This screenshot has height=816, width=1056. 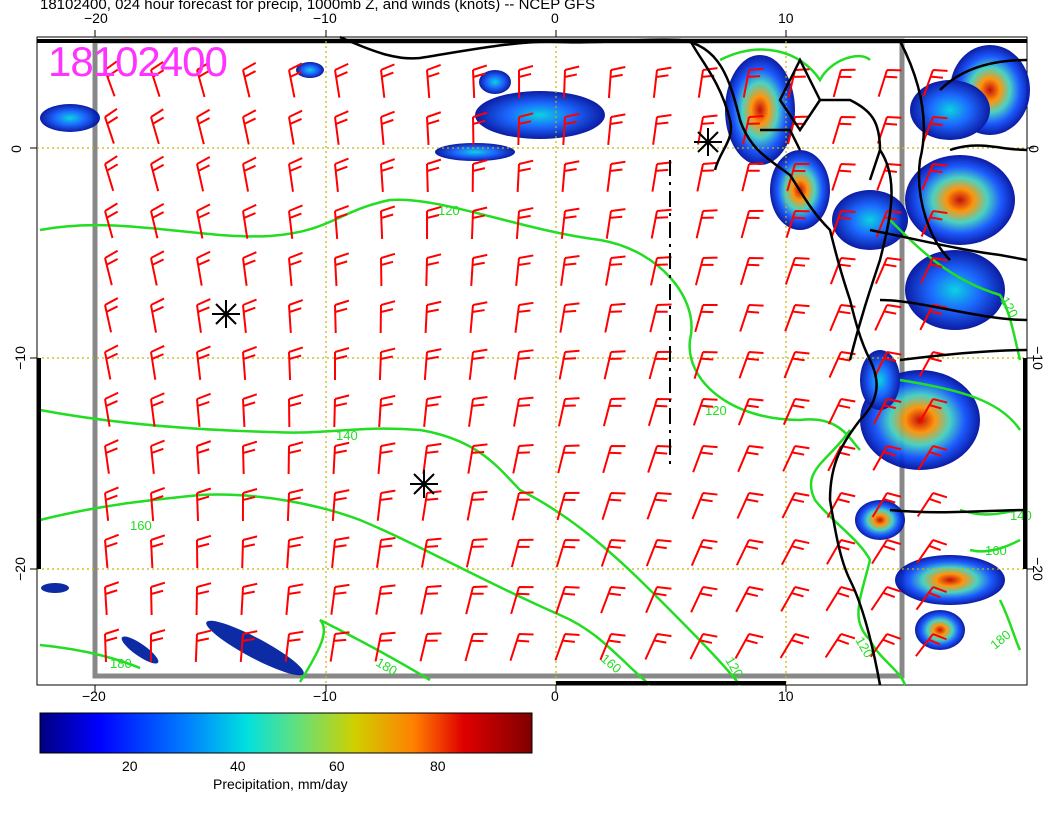 I want to click on left-tick-label: −10, so click(x=19, y=358).